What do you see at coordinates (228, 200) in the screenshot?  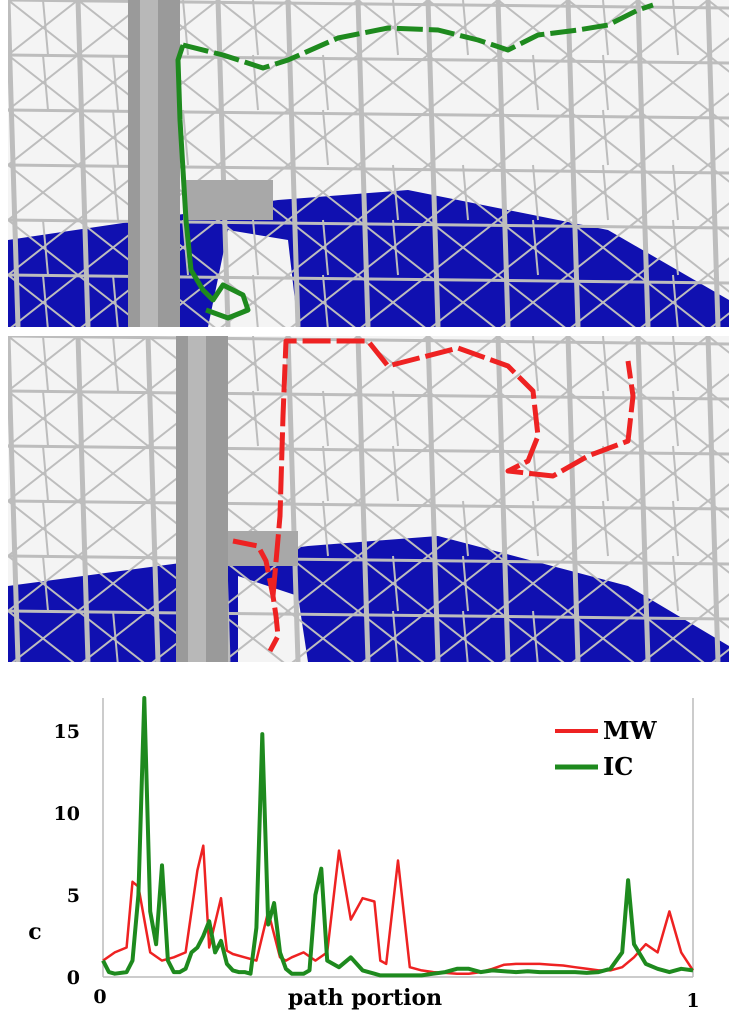 I see `crossbeam` at bounding box center [228, 200].